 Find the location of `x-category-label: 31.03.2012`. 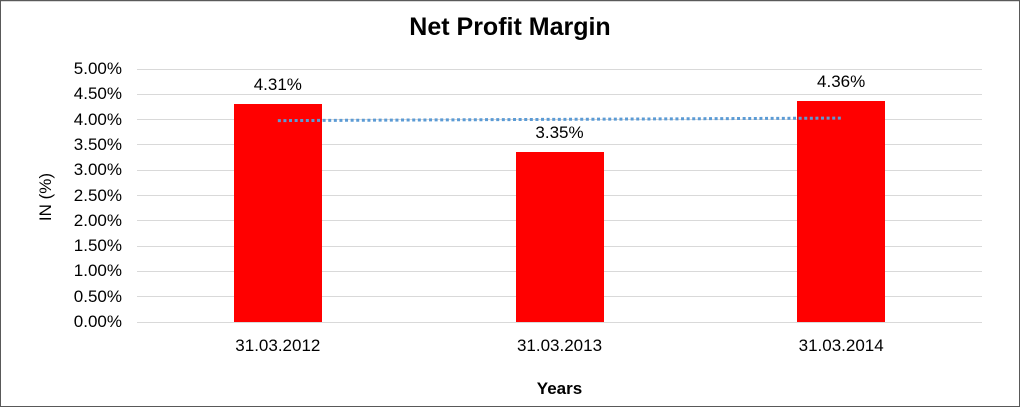

x-category-label: 31.03.2012 is located at coordinates (278, 345).